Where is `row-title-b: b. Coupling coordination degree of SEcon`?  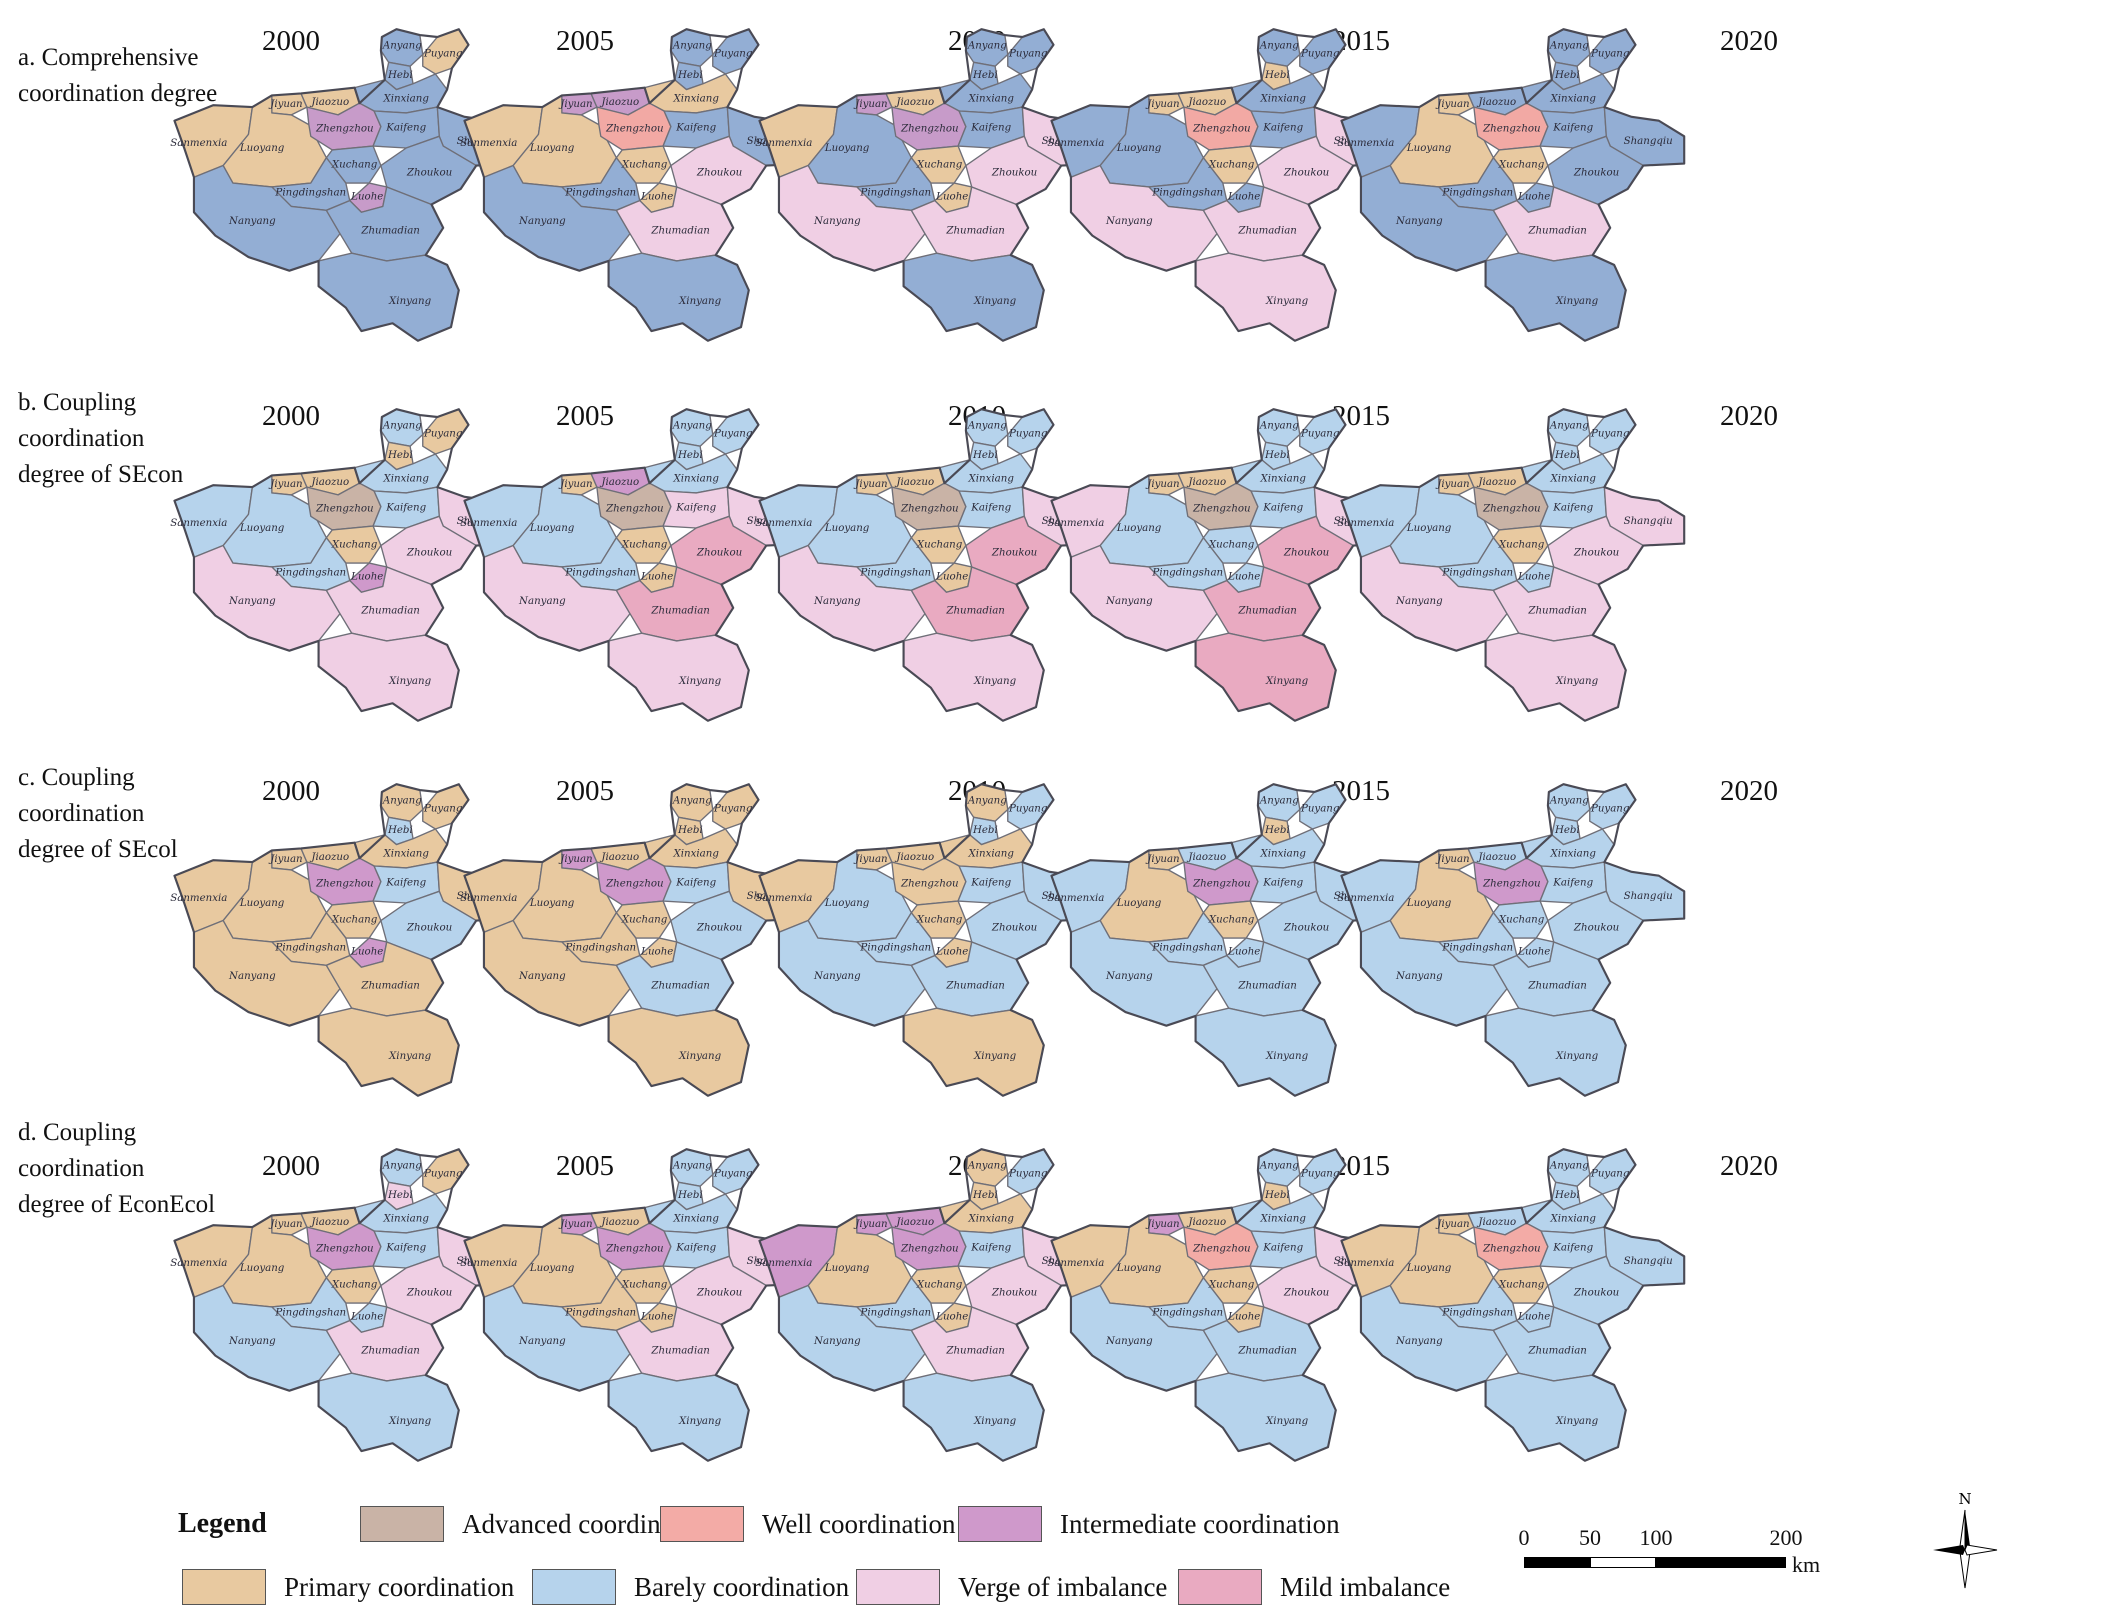 row-title-b: b. Coupling coordination degree of SEcon is located at coordinates (101, 438).